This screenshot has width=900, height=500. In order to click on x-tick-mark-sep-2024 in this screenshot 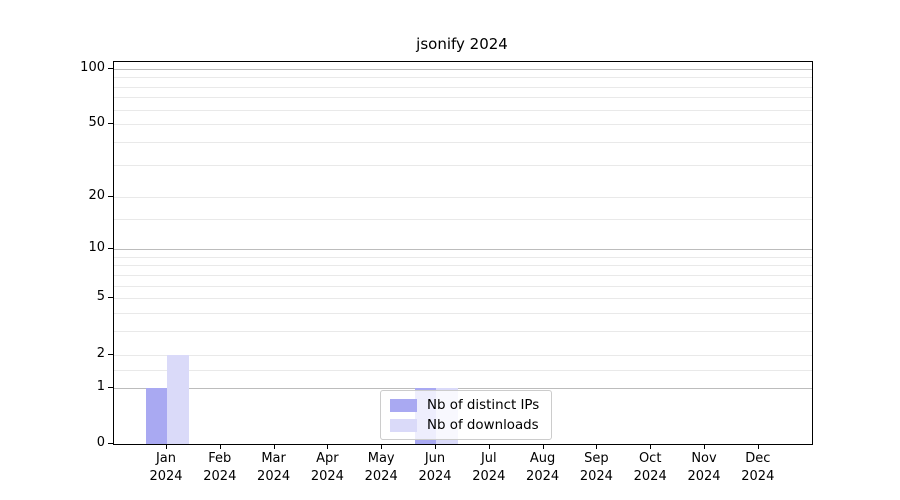, I will do `click(597, 446)`.